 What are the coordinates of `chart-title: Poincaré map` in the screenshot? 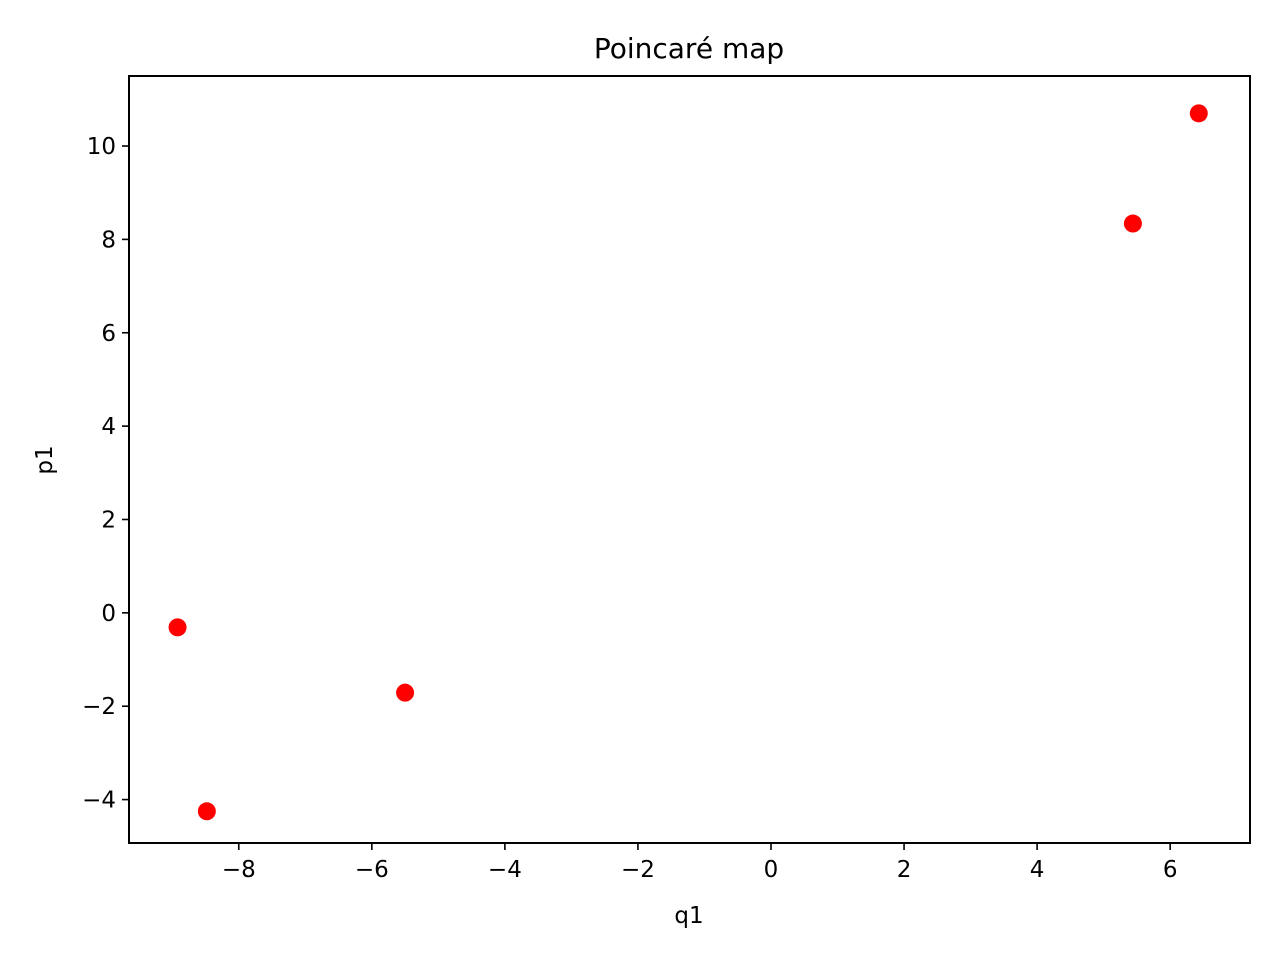 It's located at (689, 48).